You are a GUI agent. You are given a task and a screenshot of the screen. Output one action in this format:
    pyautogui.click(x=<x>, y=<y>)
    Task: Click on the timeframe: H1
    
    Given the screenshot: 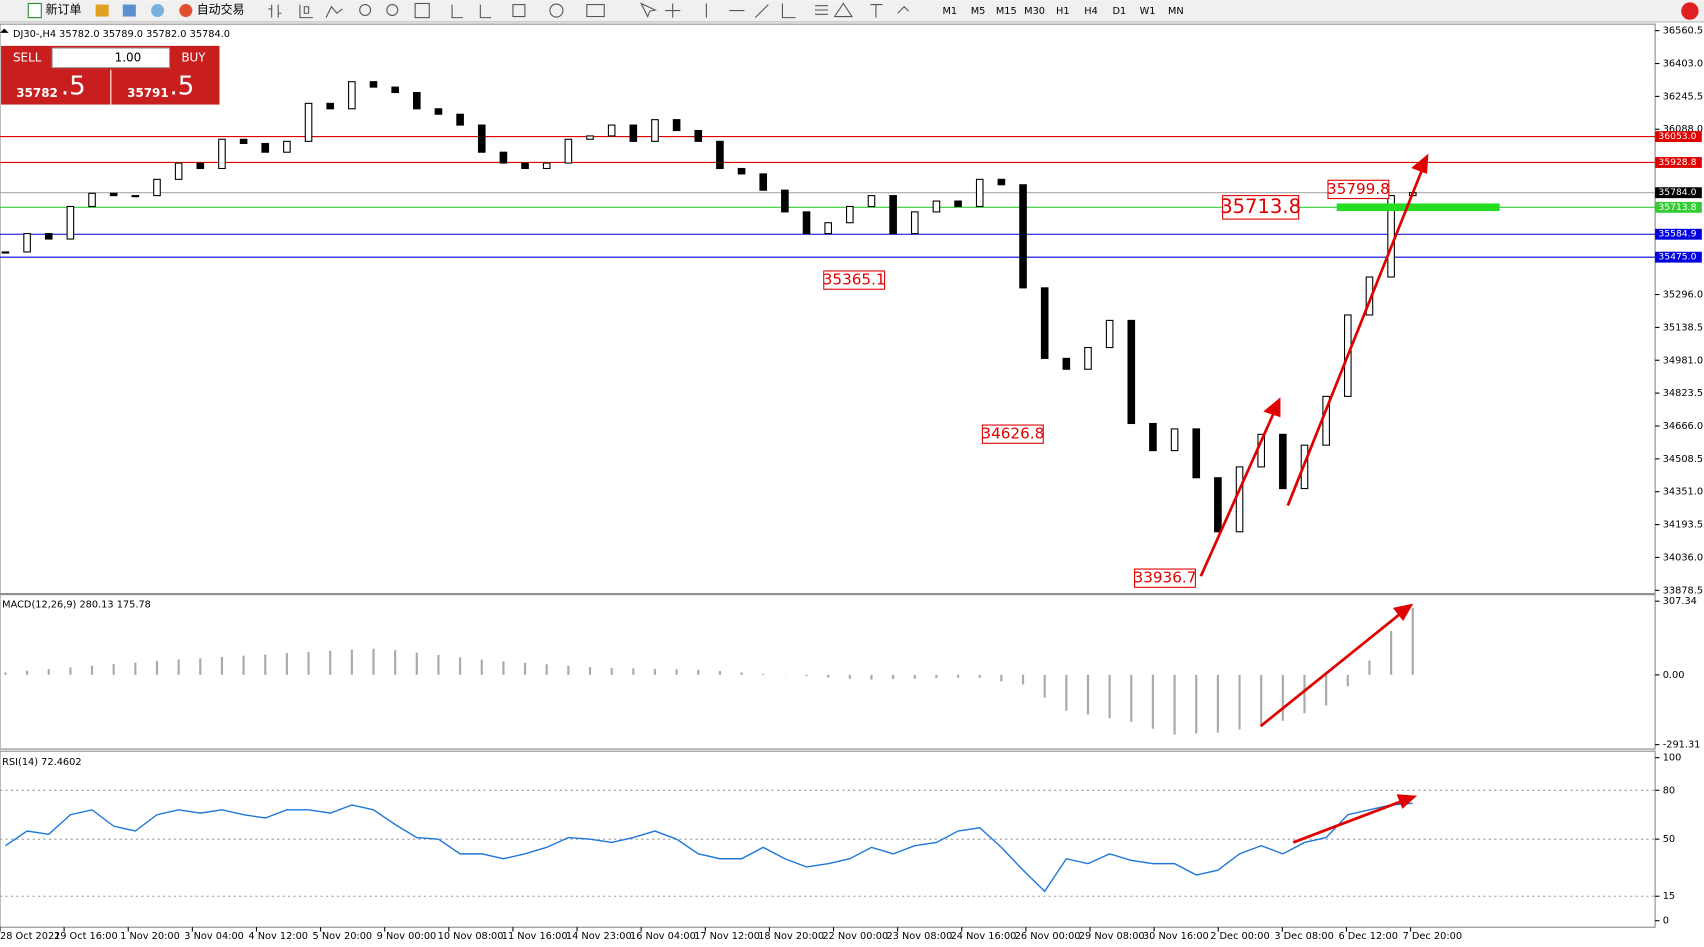 What is the action you would take?
    pyautogui.click(x=1063, y=11)
    